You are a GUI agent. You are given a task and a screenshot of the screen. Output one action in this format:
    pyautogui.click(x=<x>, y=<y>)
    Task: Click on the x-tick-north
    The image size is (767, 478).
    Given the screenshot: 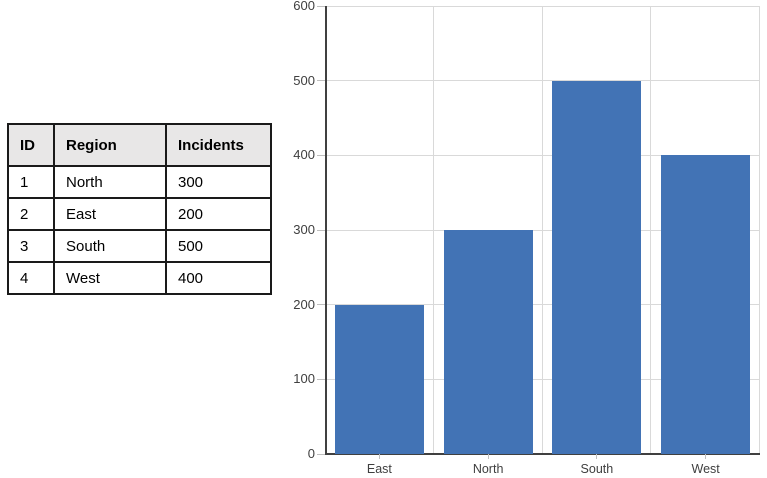 What is the action you would take?
    pyautogui.click(x=488, y=456)
    